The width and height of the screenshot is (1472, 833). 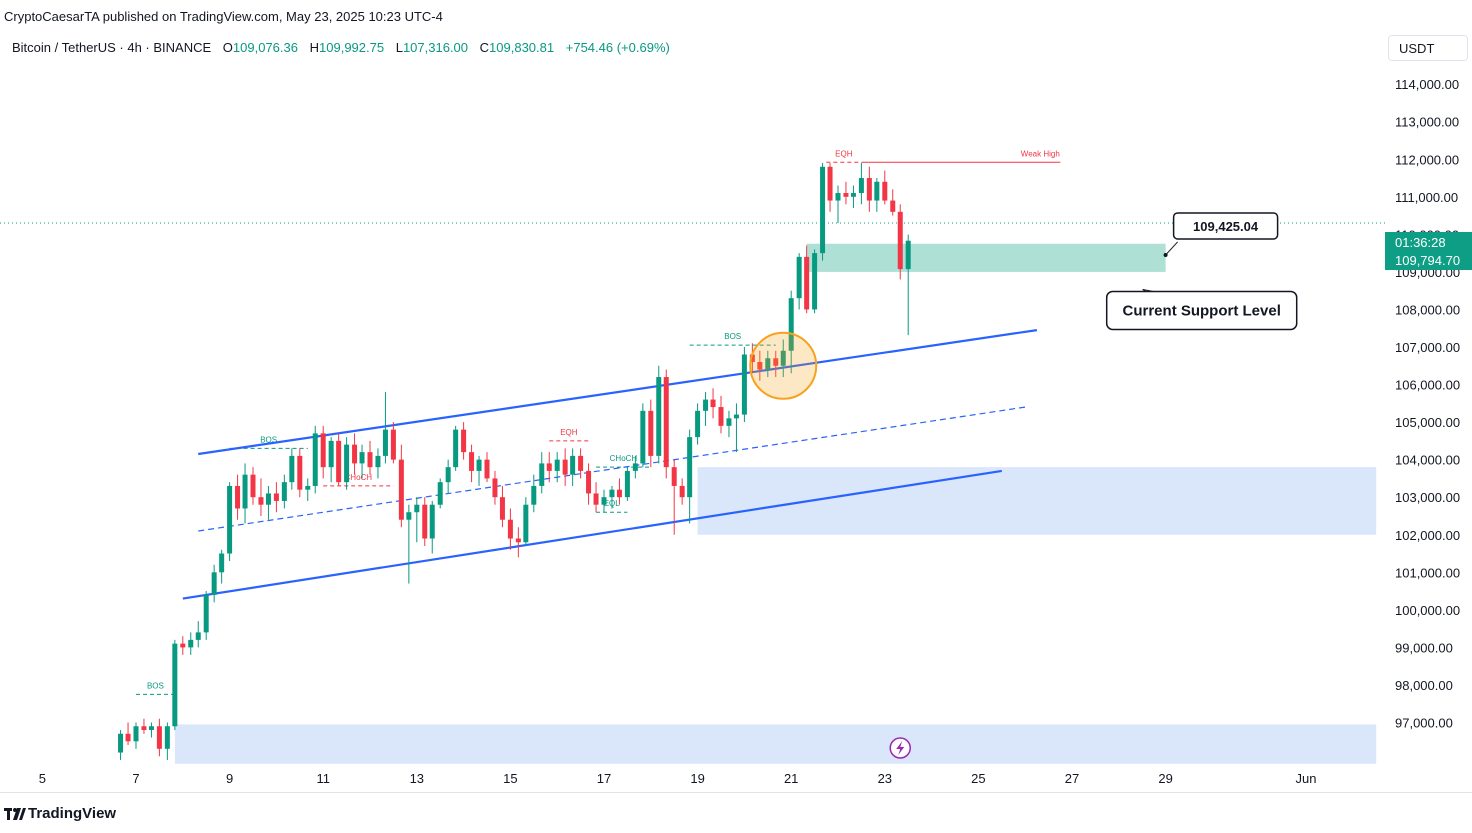 What do you see at coordinates (1424, 685) in the screenshot?
I see `y-tick-label: 98,000.00` at bounding box center [1424, 685].